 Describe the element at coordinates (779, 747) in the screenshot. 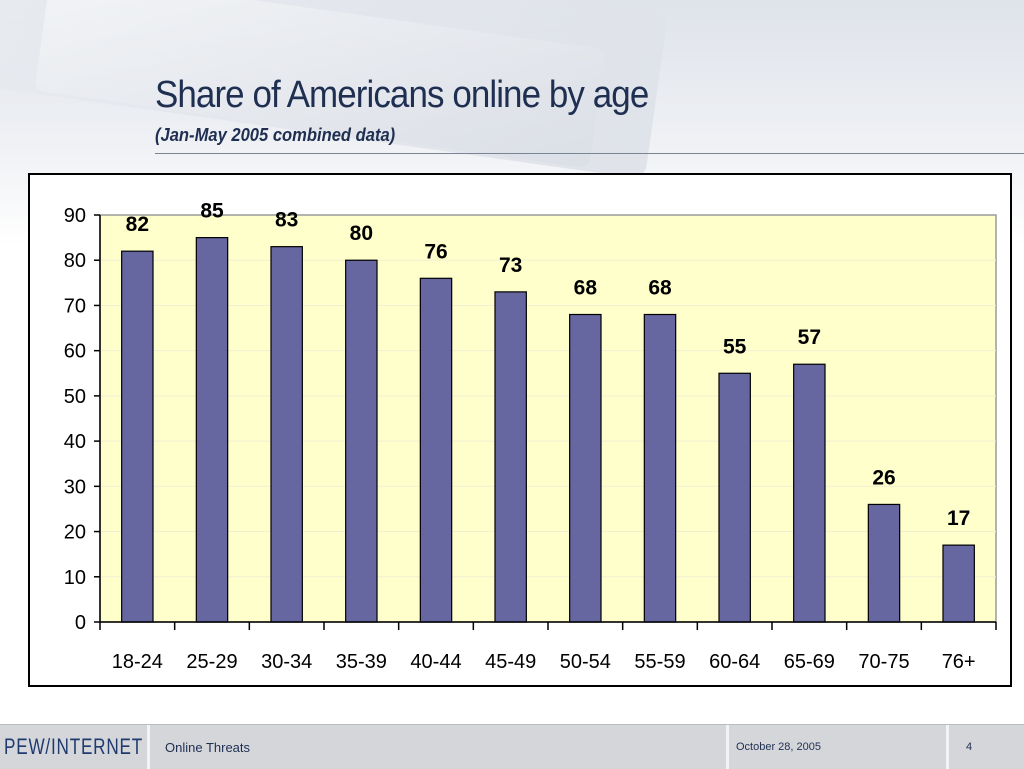

I see `footer-date: October 28, 2005` at that location.